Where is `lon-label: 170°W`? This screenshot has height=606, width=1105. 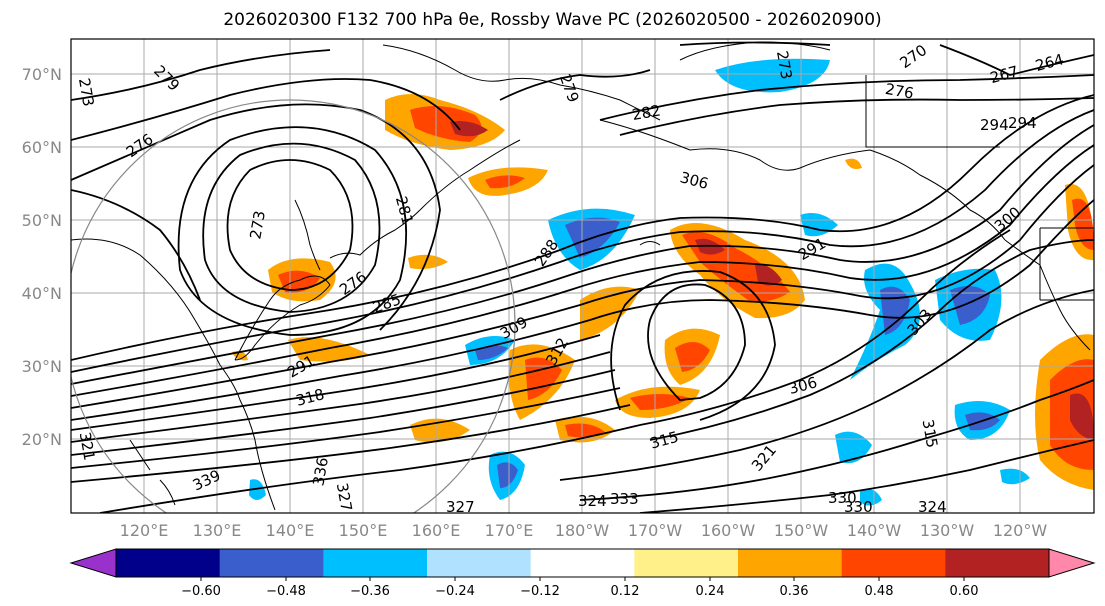
lon-label: 170°W is located at coordinates (655, 530).